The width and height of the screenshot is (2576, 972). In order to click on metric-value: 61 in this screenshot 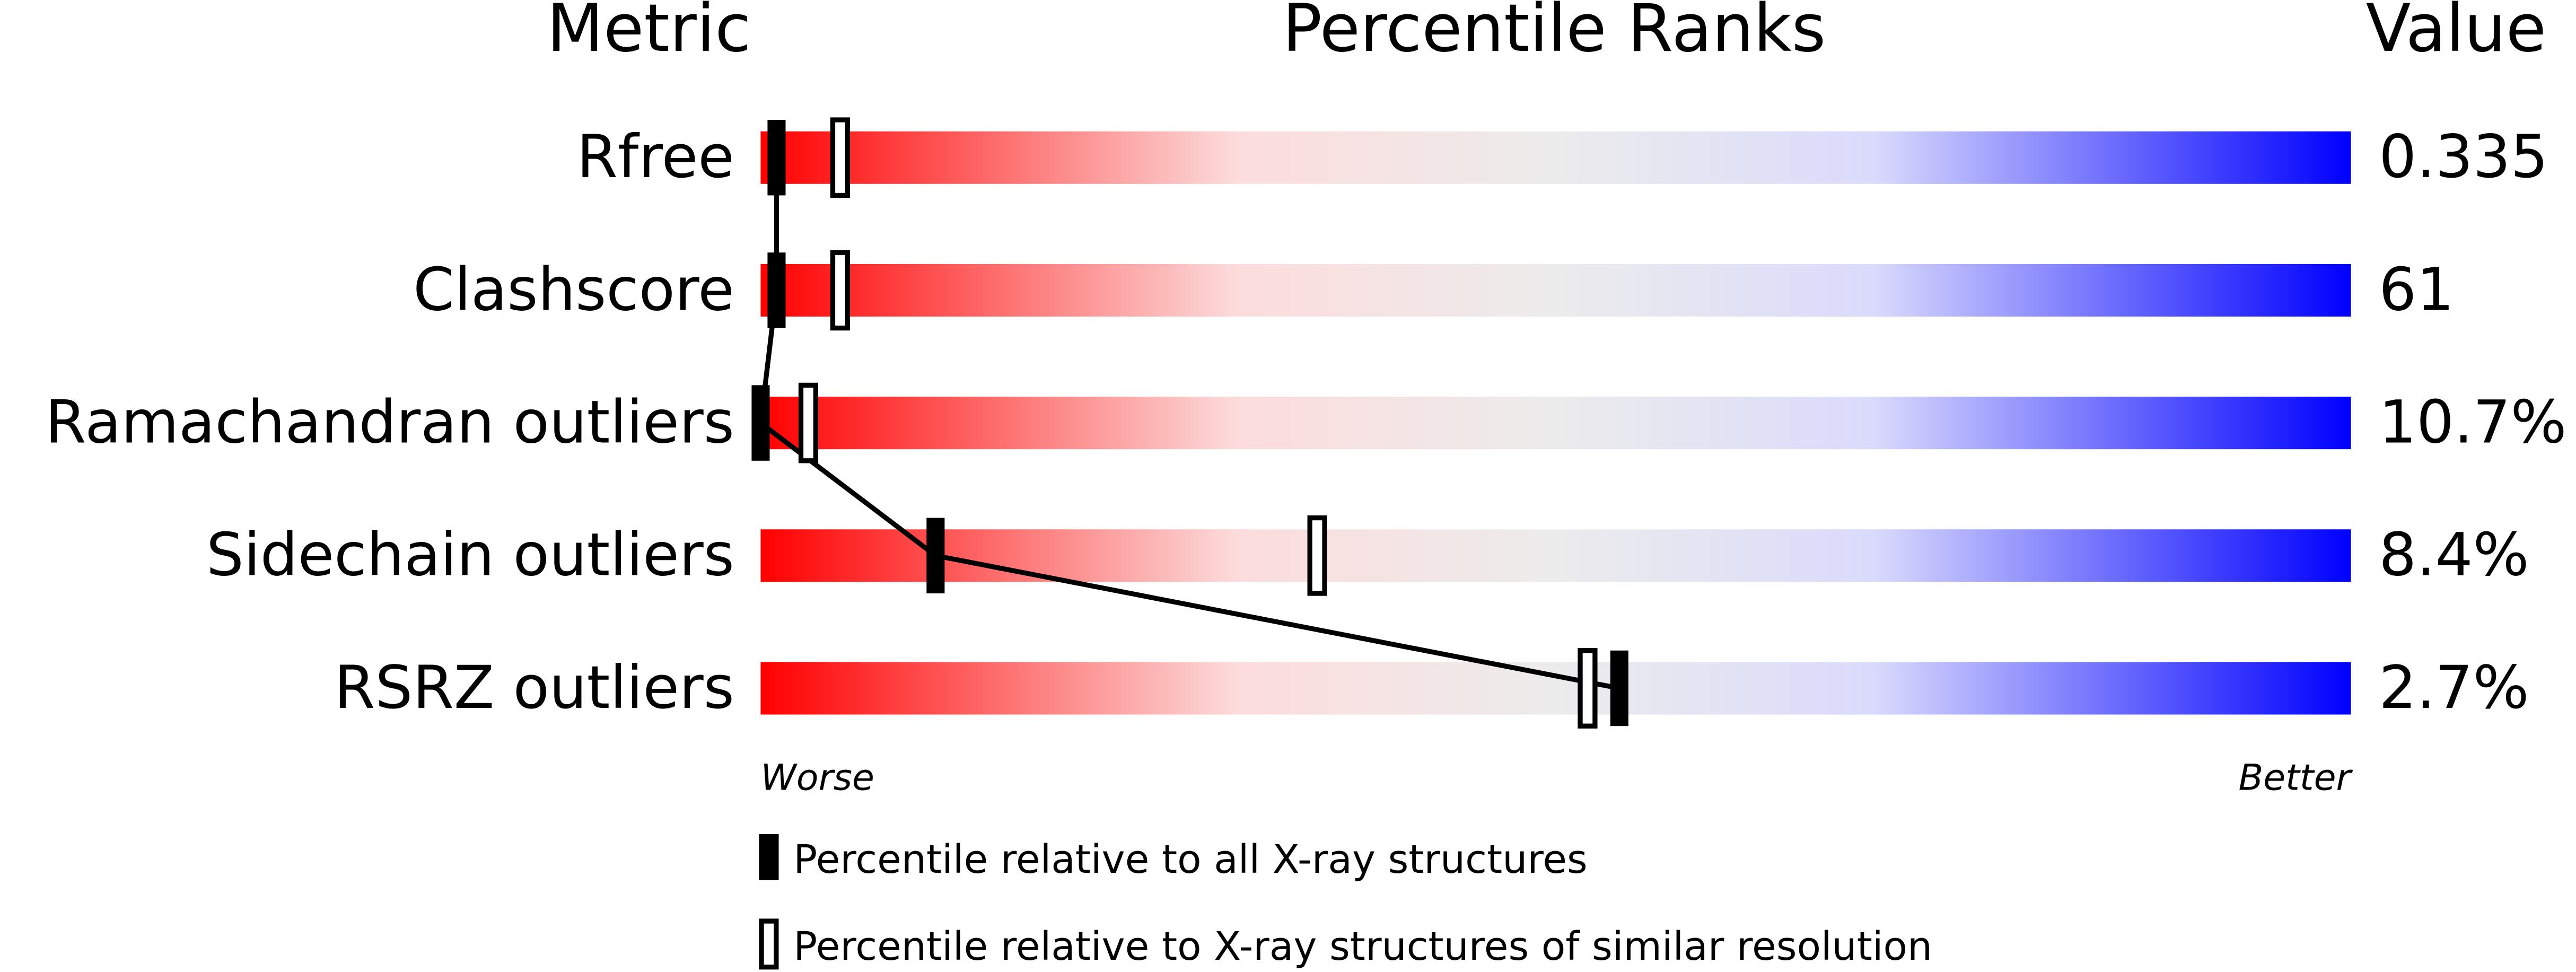, I will do `click(2416, 290)`.